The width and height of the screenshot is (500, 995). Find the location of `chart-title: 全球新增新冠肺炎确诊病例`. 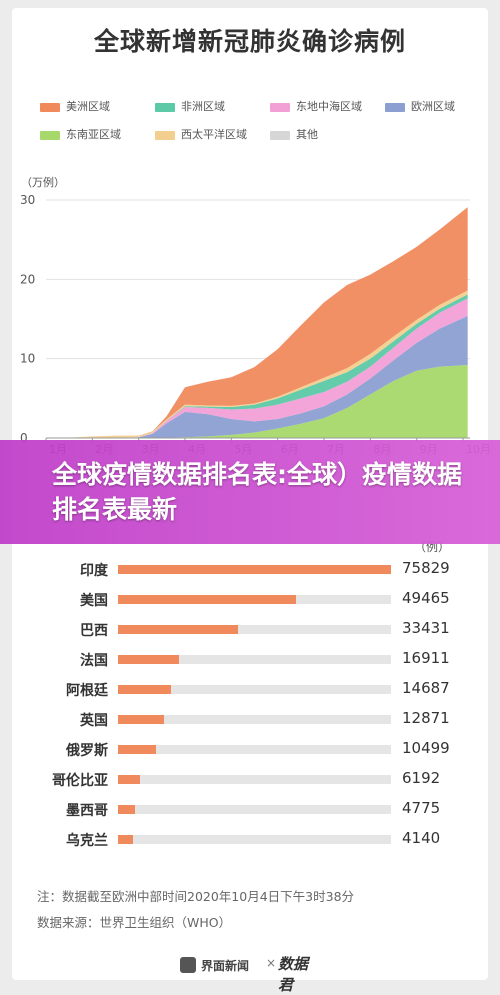

chart-title: 全球新增新冠肺炎确诊病例 is located at coordinates (249, 41).